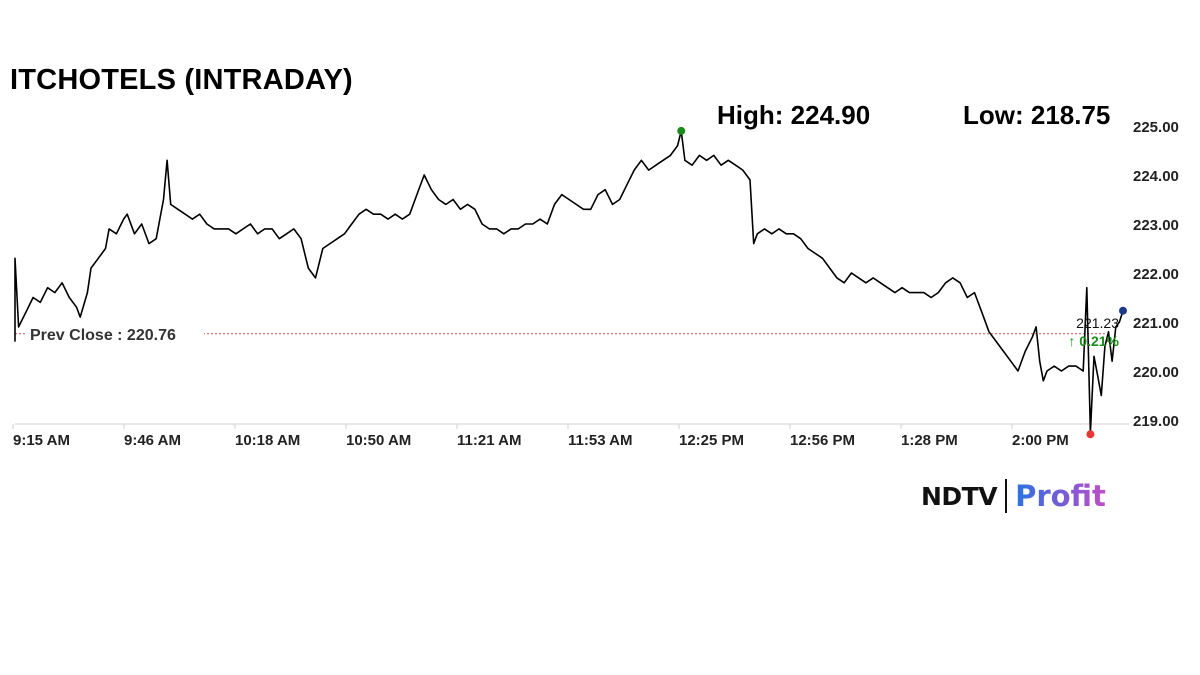  I want to click on x-tick-label: 9:46 AM, so click(152, 440).